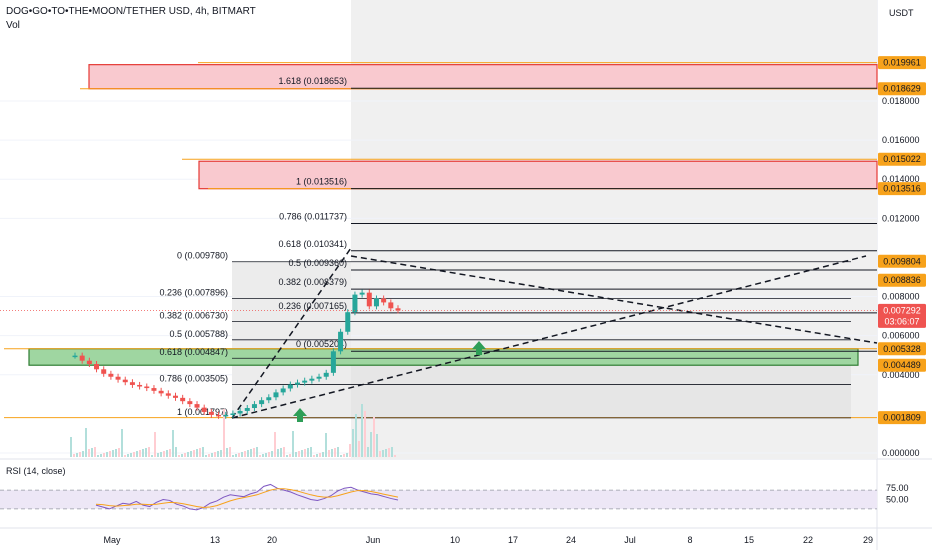  I want to click on resistance-zone-upper, so click(483, 77).